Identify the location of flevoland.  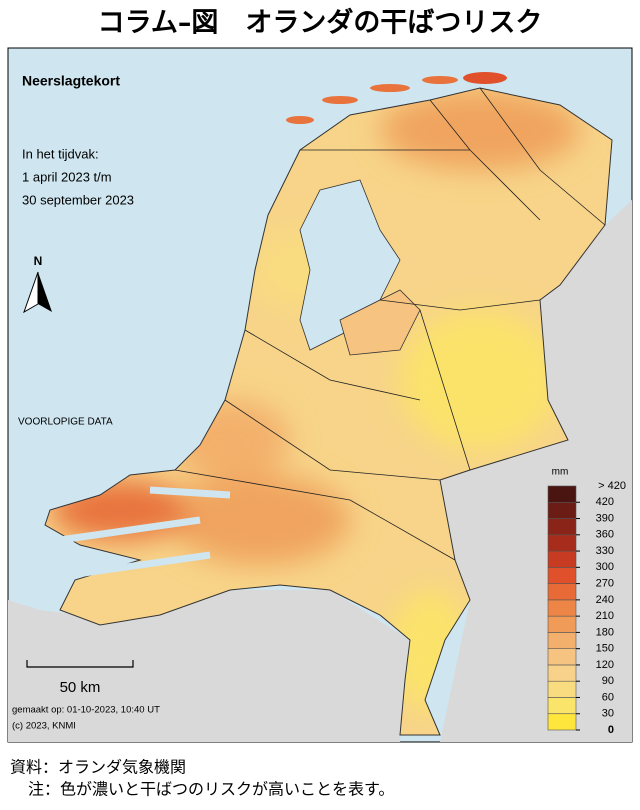
(380, 322).